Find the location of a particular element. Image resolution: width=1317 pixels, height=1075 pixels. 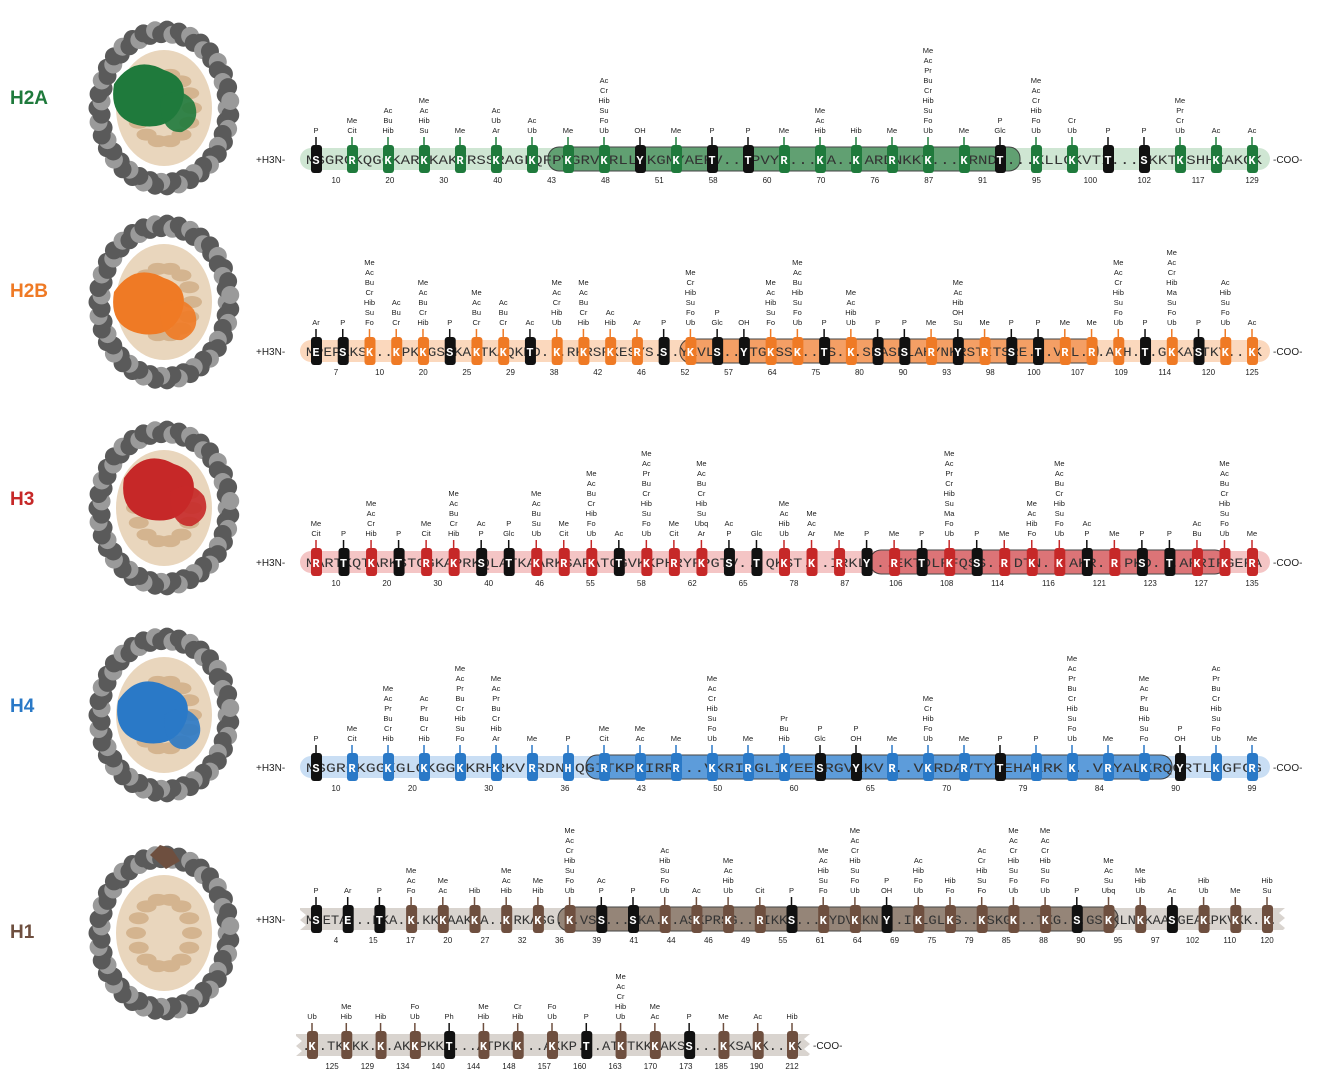

position-number: 62 is located at coordinates (692, 583).